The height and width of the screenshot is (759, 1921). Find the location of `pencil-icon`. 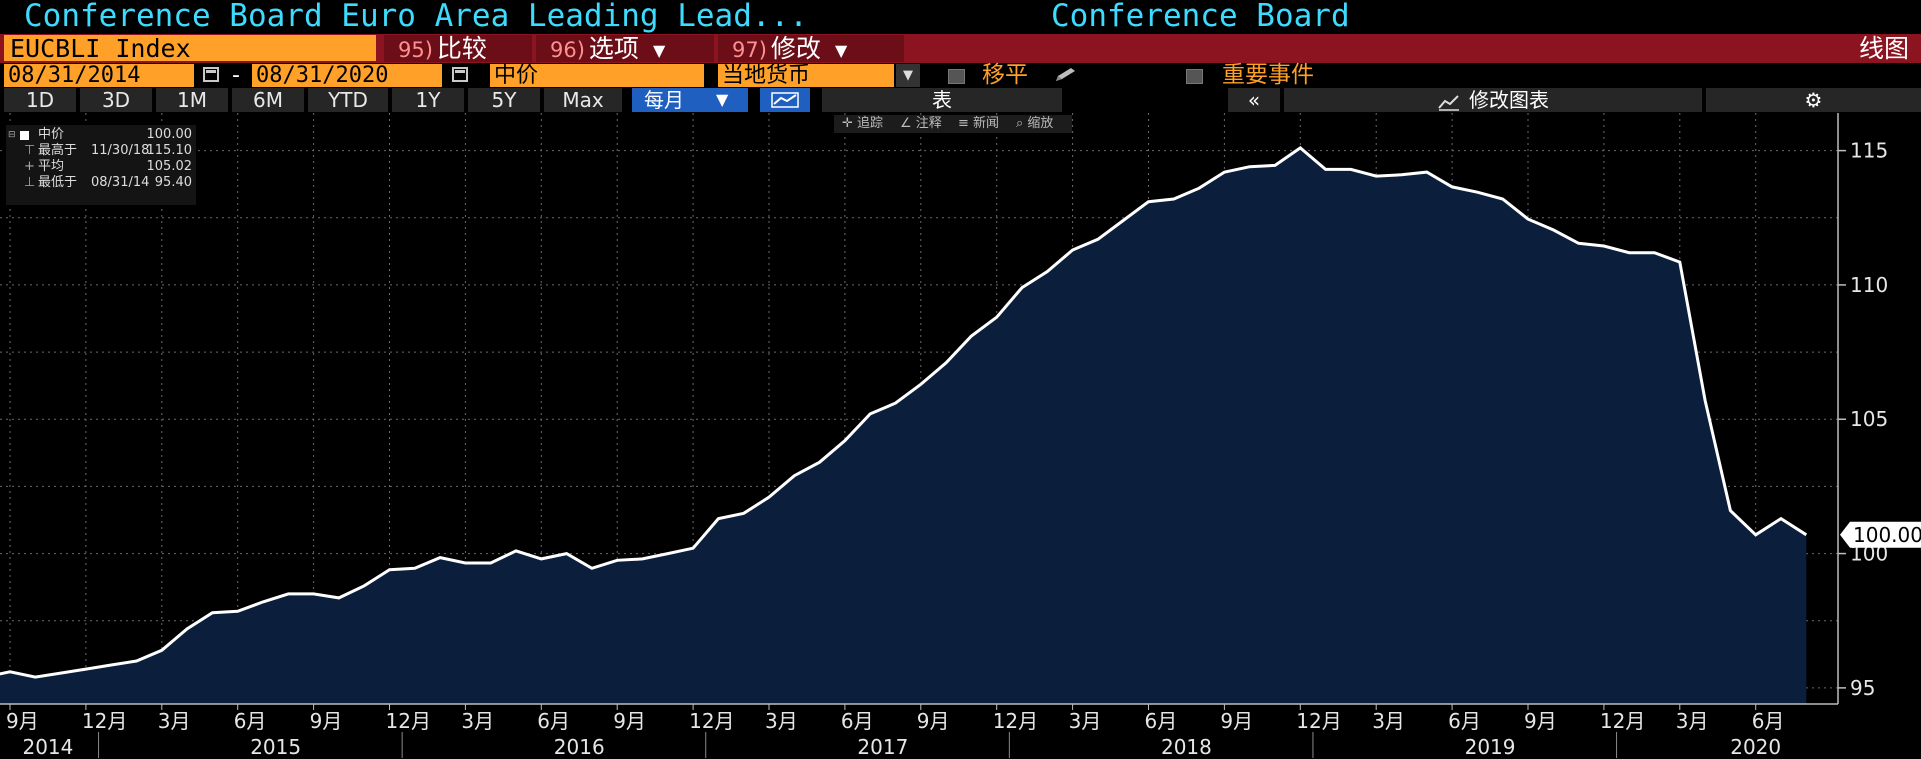

pencil-icon is located at coordinates (1066, 75).